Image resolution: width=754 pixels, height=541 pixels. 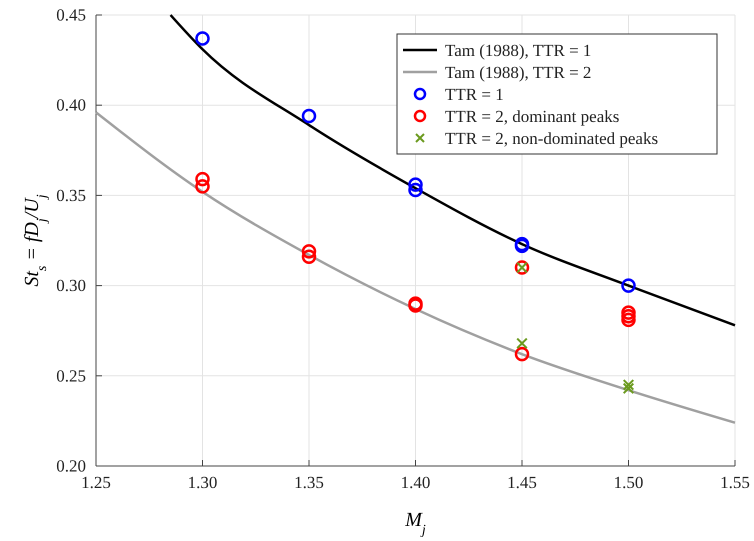 What do you see at coordinates (415, 482) in the screenshot?
I see `x-tick-label: 1.40` at bounding box center [415, 482].